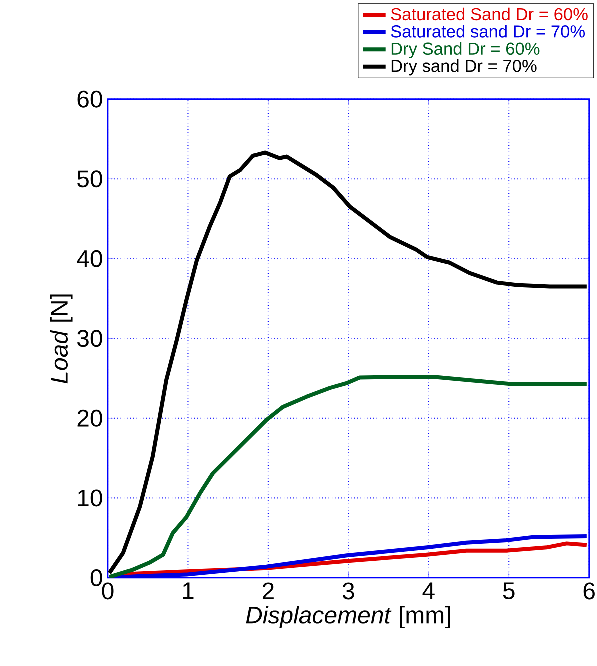  Describe the element at coordinates (466, 50) in the screenshot. I see `legend-label: Dry Sand Dr = 60%` at that location.